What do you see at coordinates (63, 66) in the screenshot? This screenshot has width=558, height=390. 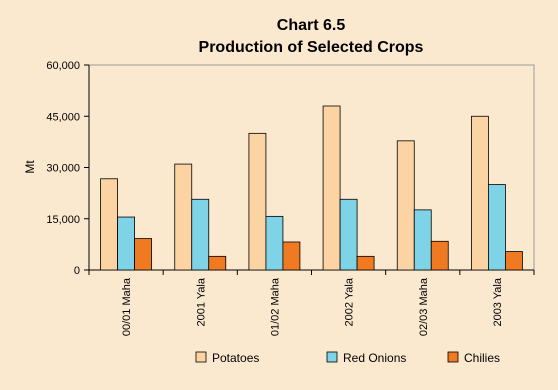 I see `y-tick-label: 60,000` at bounding box center [63, 66].